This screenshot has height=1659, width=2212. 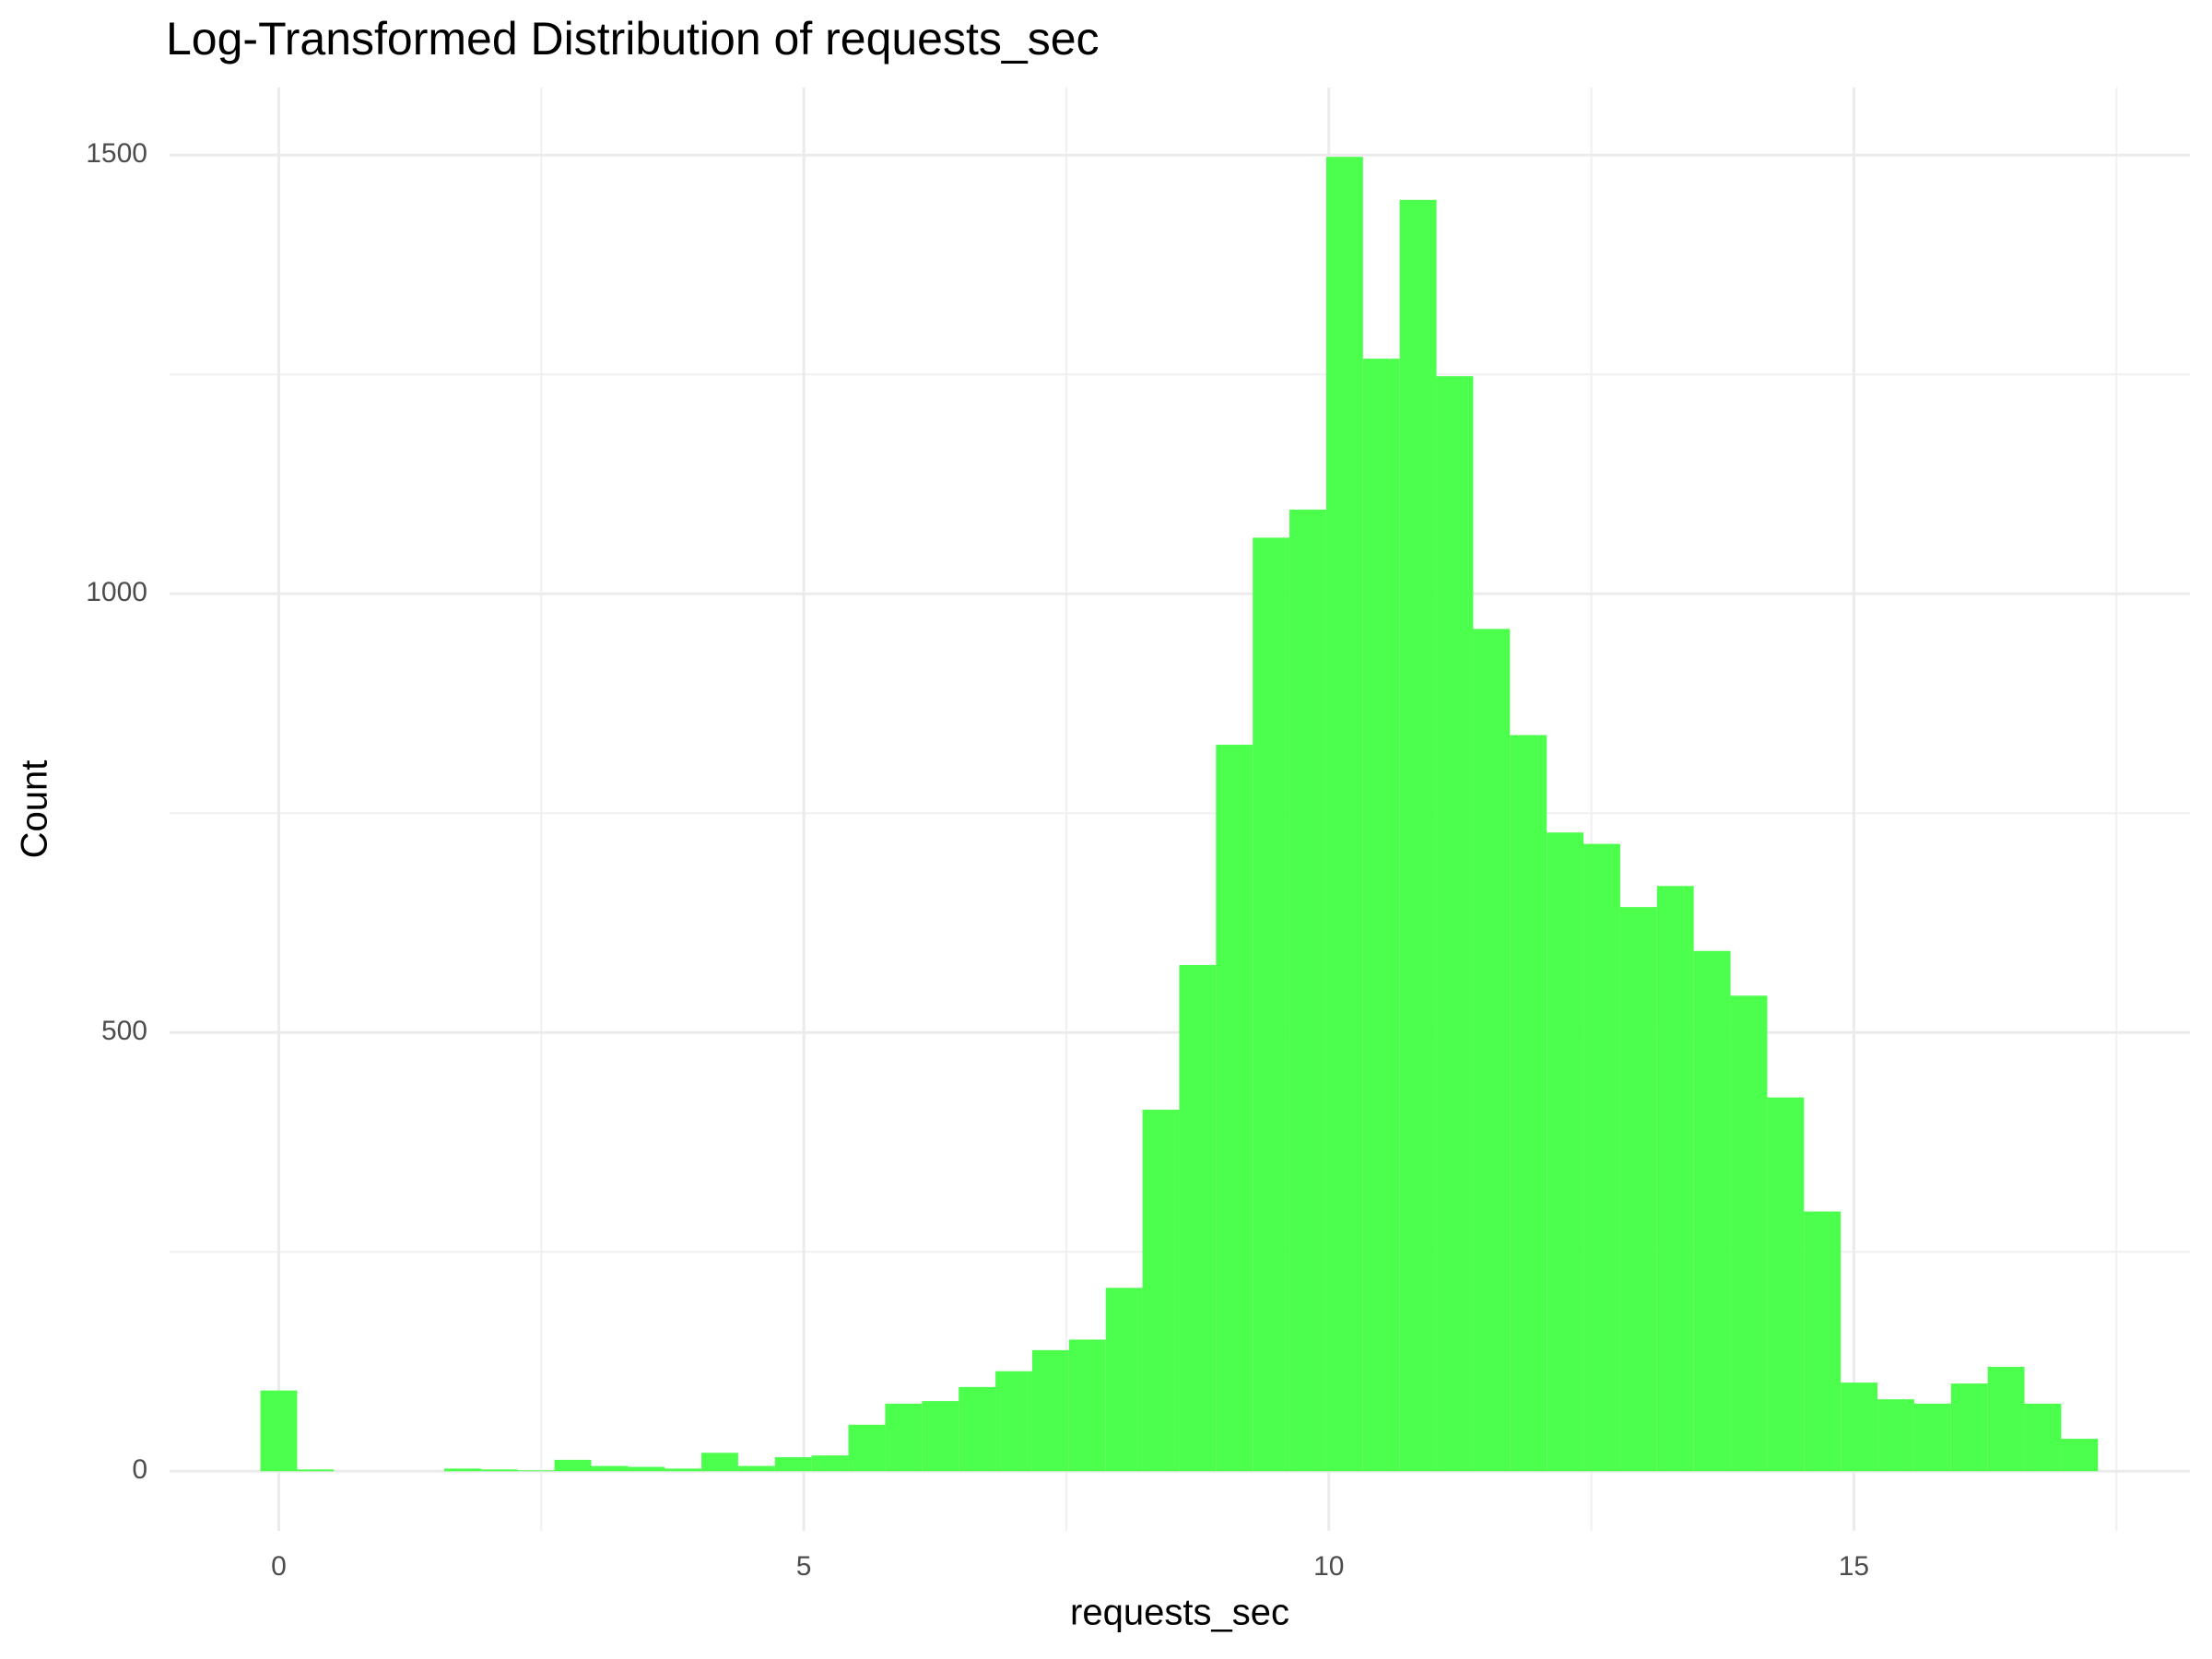 I want to click on y-tick-label: 500, so click(x=124, y=1031).